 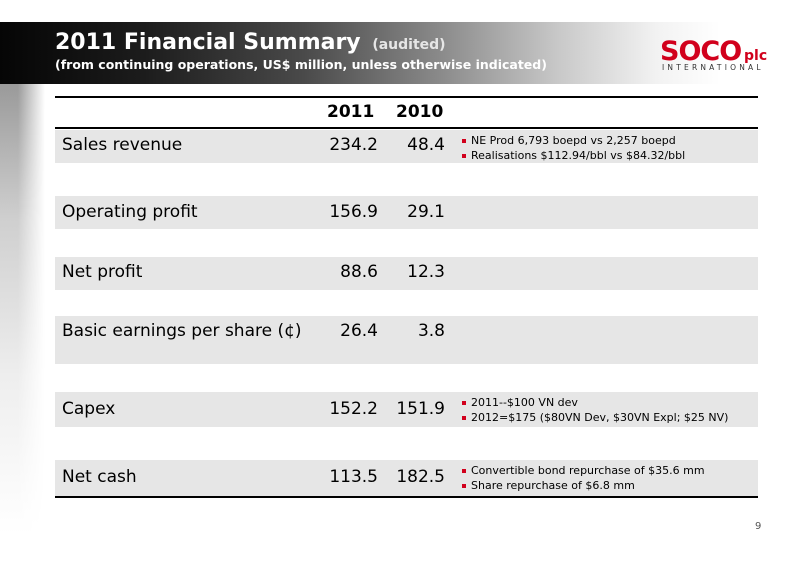 I want to click on value-2011: 156.9, so click(x=353, y=212).